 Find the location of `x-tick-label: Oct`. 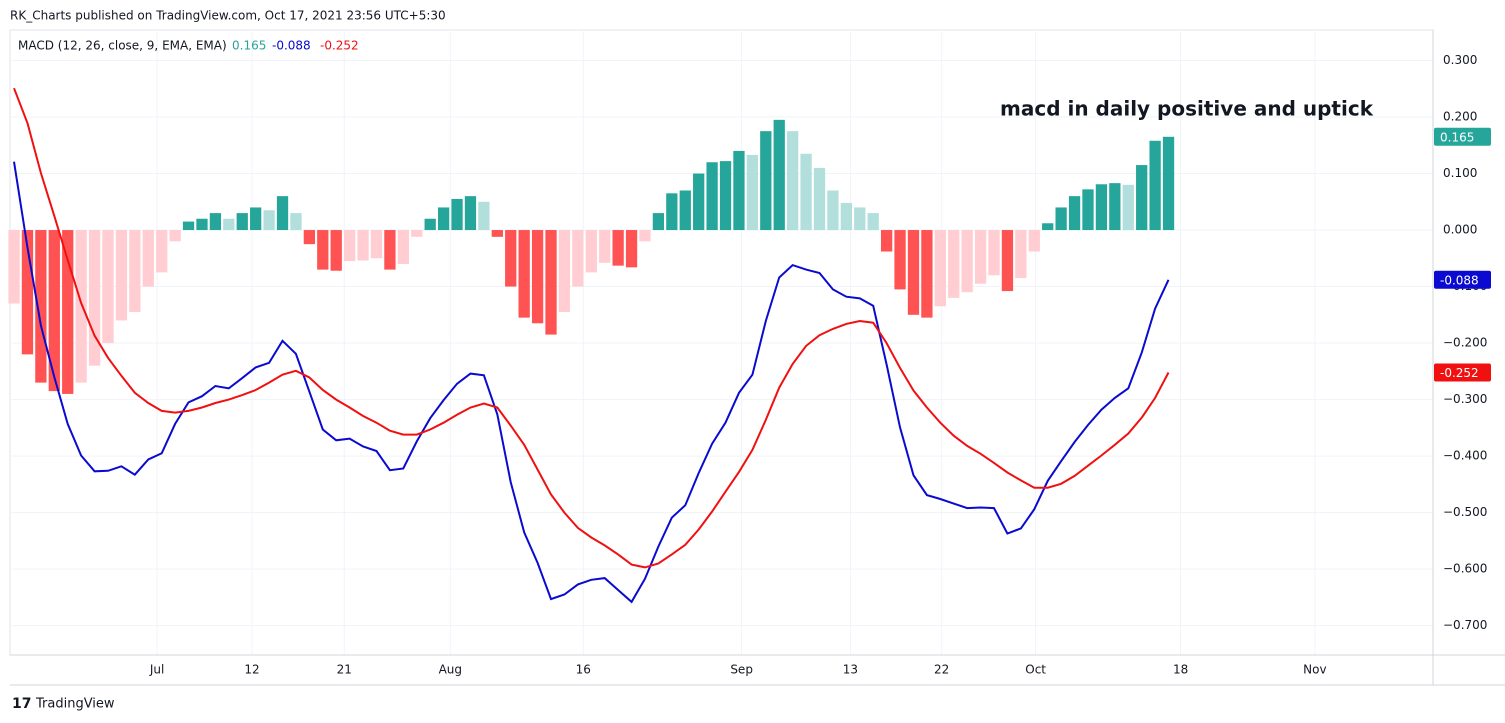

x-tick-label: Oct is located at coordinates (1035, 670).